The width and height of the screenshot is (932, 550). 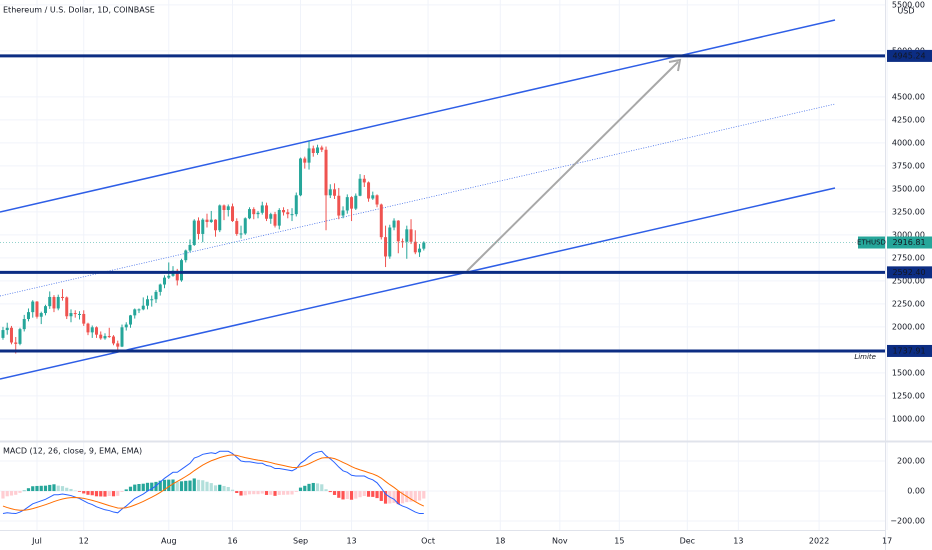 I want to click on x-tick-label: Jul, so click(x=36, y=541).